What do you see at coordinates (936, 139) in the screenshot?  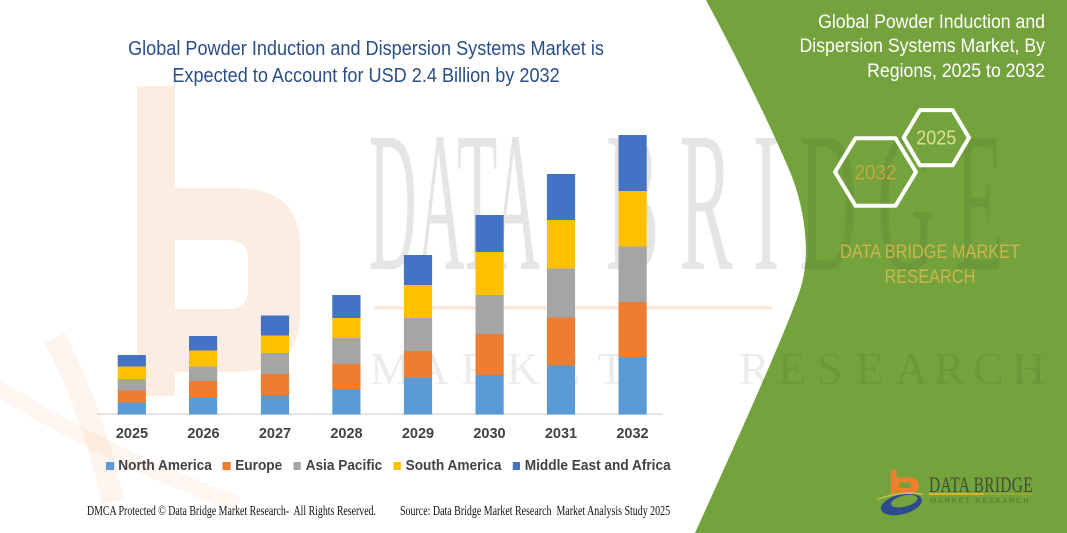 I see `svg-text: 2025` at bounding box center [936, 139].